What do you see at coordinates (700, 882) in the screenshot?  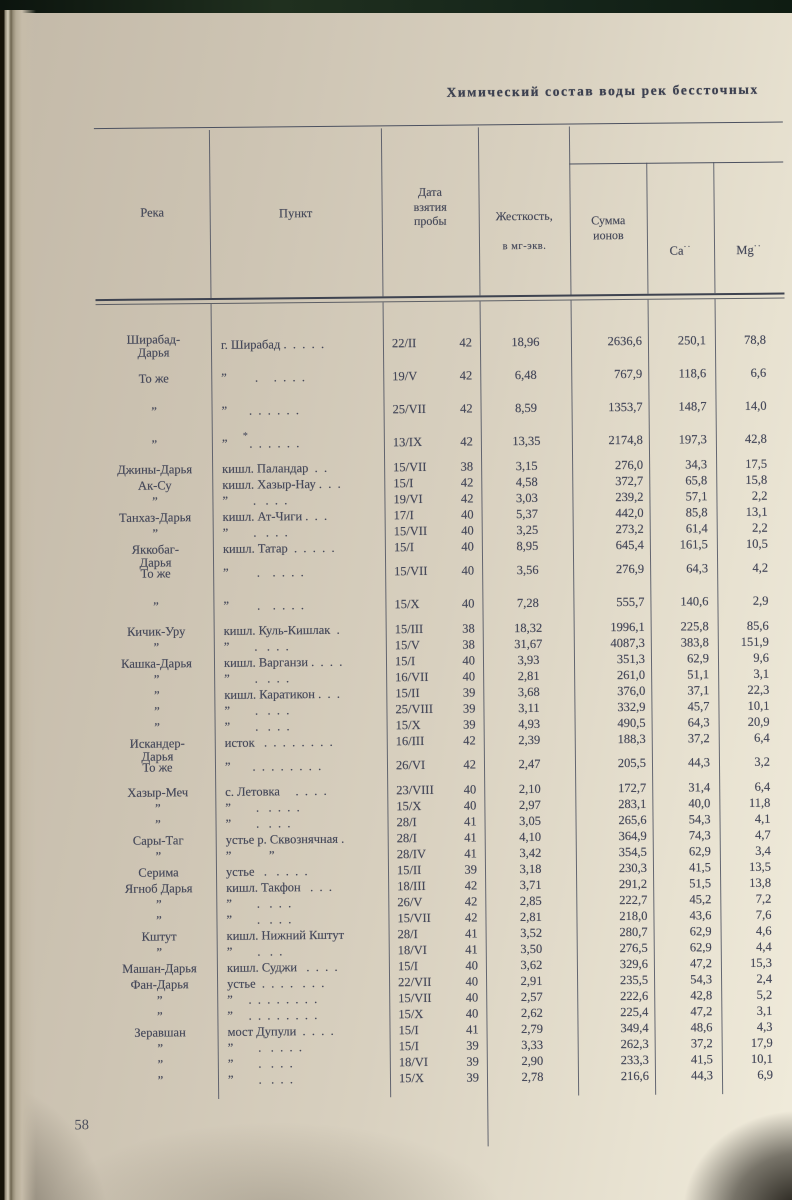 I see `cell-ca: 51,5` at bounding box center [700, 882].